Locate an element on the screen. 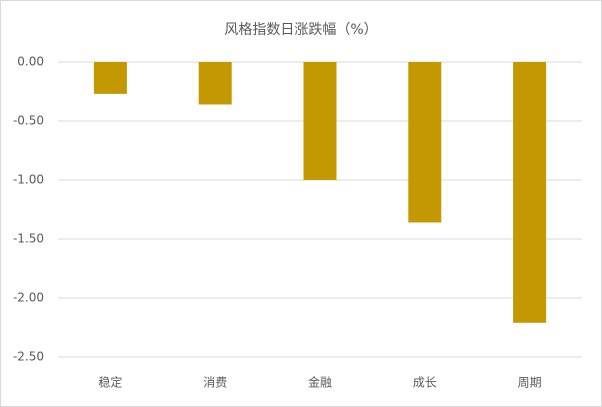 The height and width of the screenshot is (407, 602). chart-title: 风格指数日涨跌幅（%） is located at coordinates (300, 30).